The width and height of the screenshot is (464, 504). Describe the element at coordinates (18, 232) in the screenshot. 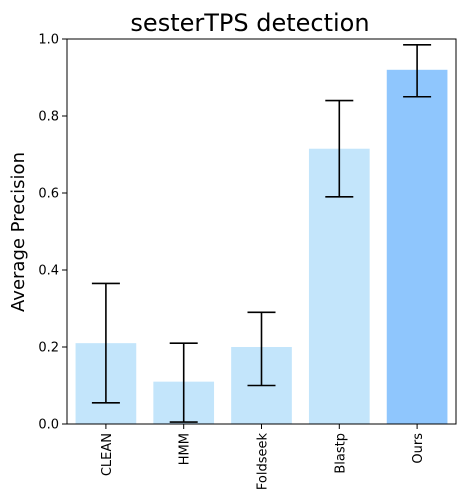

I see `y-axis-label: Average Precision` at that location.